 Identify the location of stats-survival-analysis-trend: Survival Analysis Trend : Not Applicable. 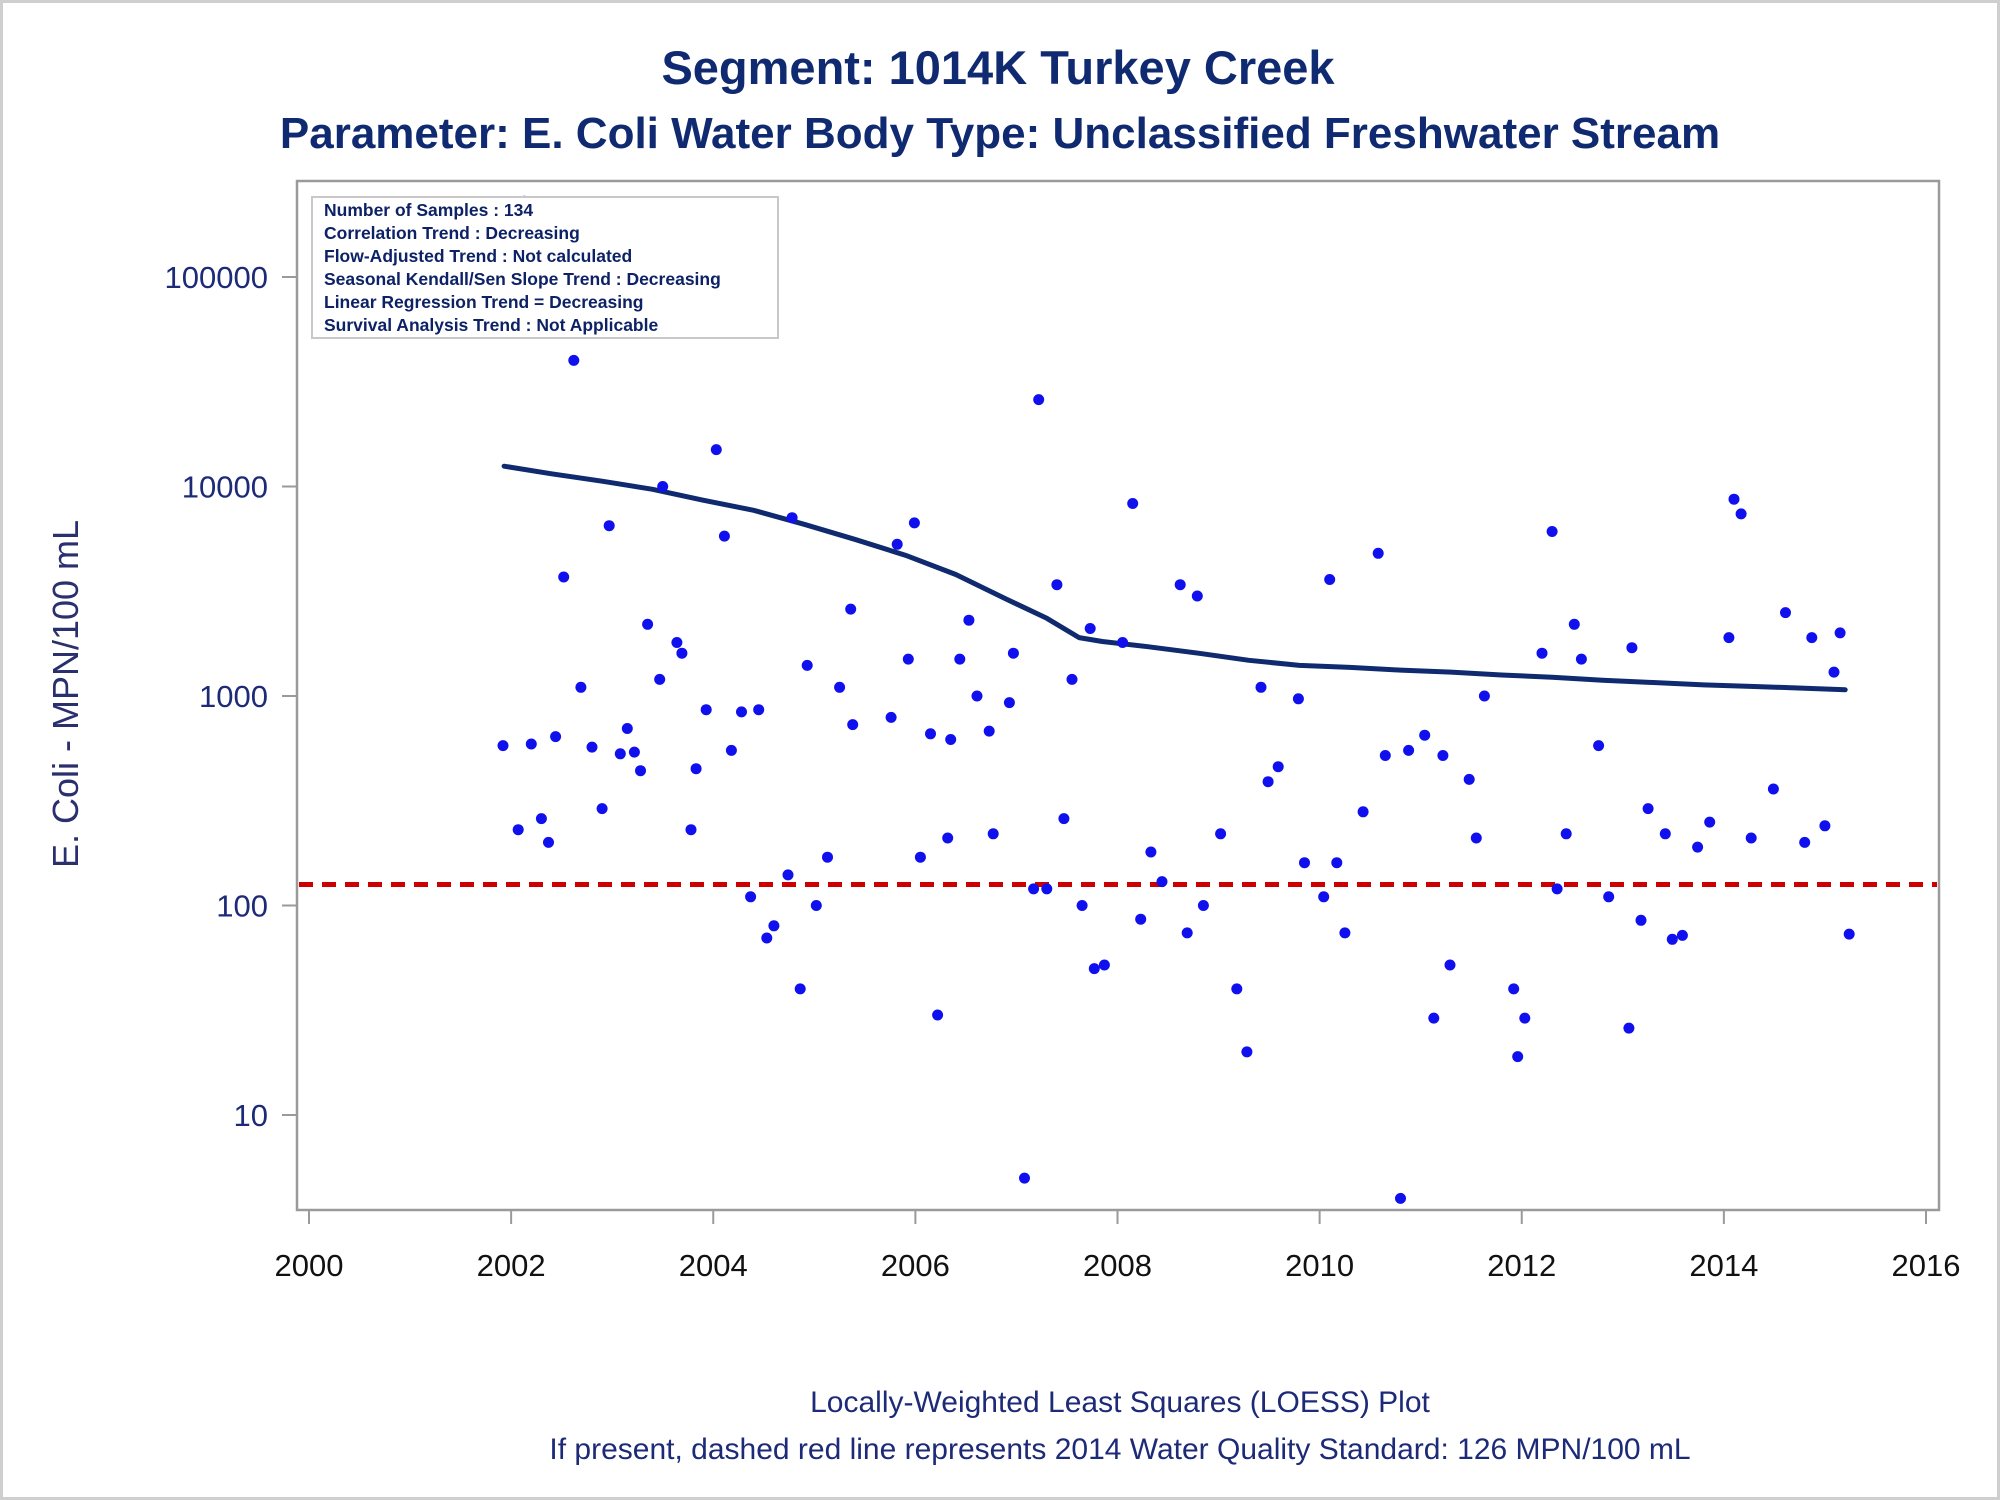
(491, 325).